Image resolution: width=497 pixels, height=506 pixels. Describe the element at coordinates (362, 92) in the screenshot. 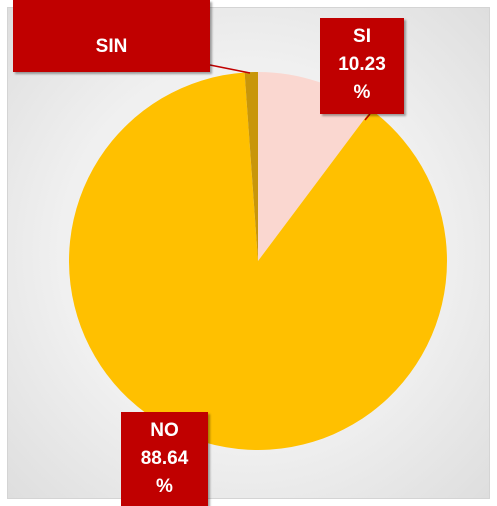

I see `data-label-si-unit: %` at that location.